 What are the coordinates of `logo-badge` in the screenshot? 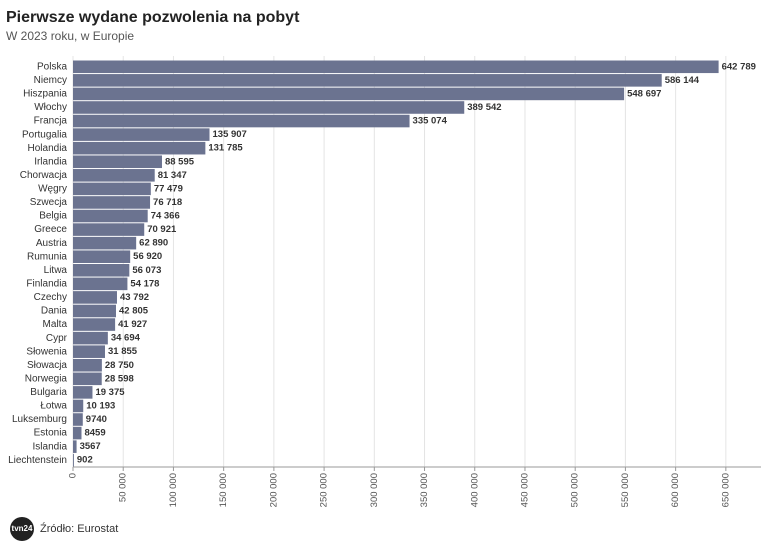 It's located at (22, 529).